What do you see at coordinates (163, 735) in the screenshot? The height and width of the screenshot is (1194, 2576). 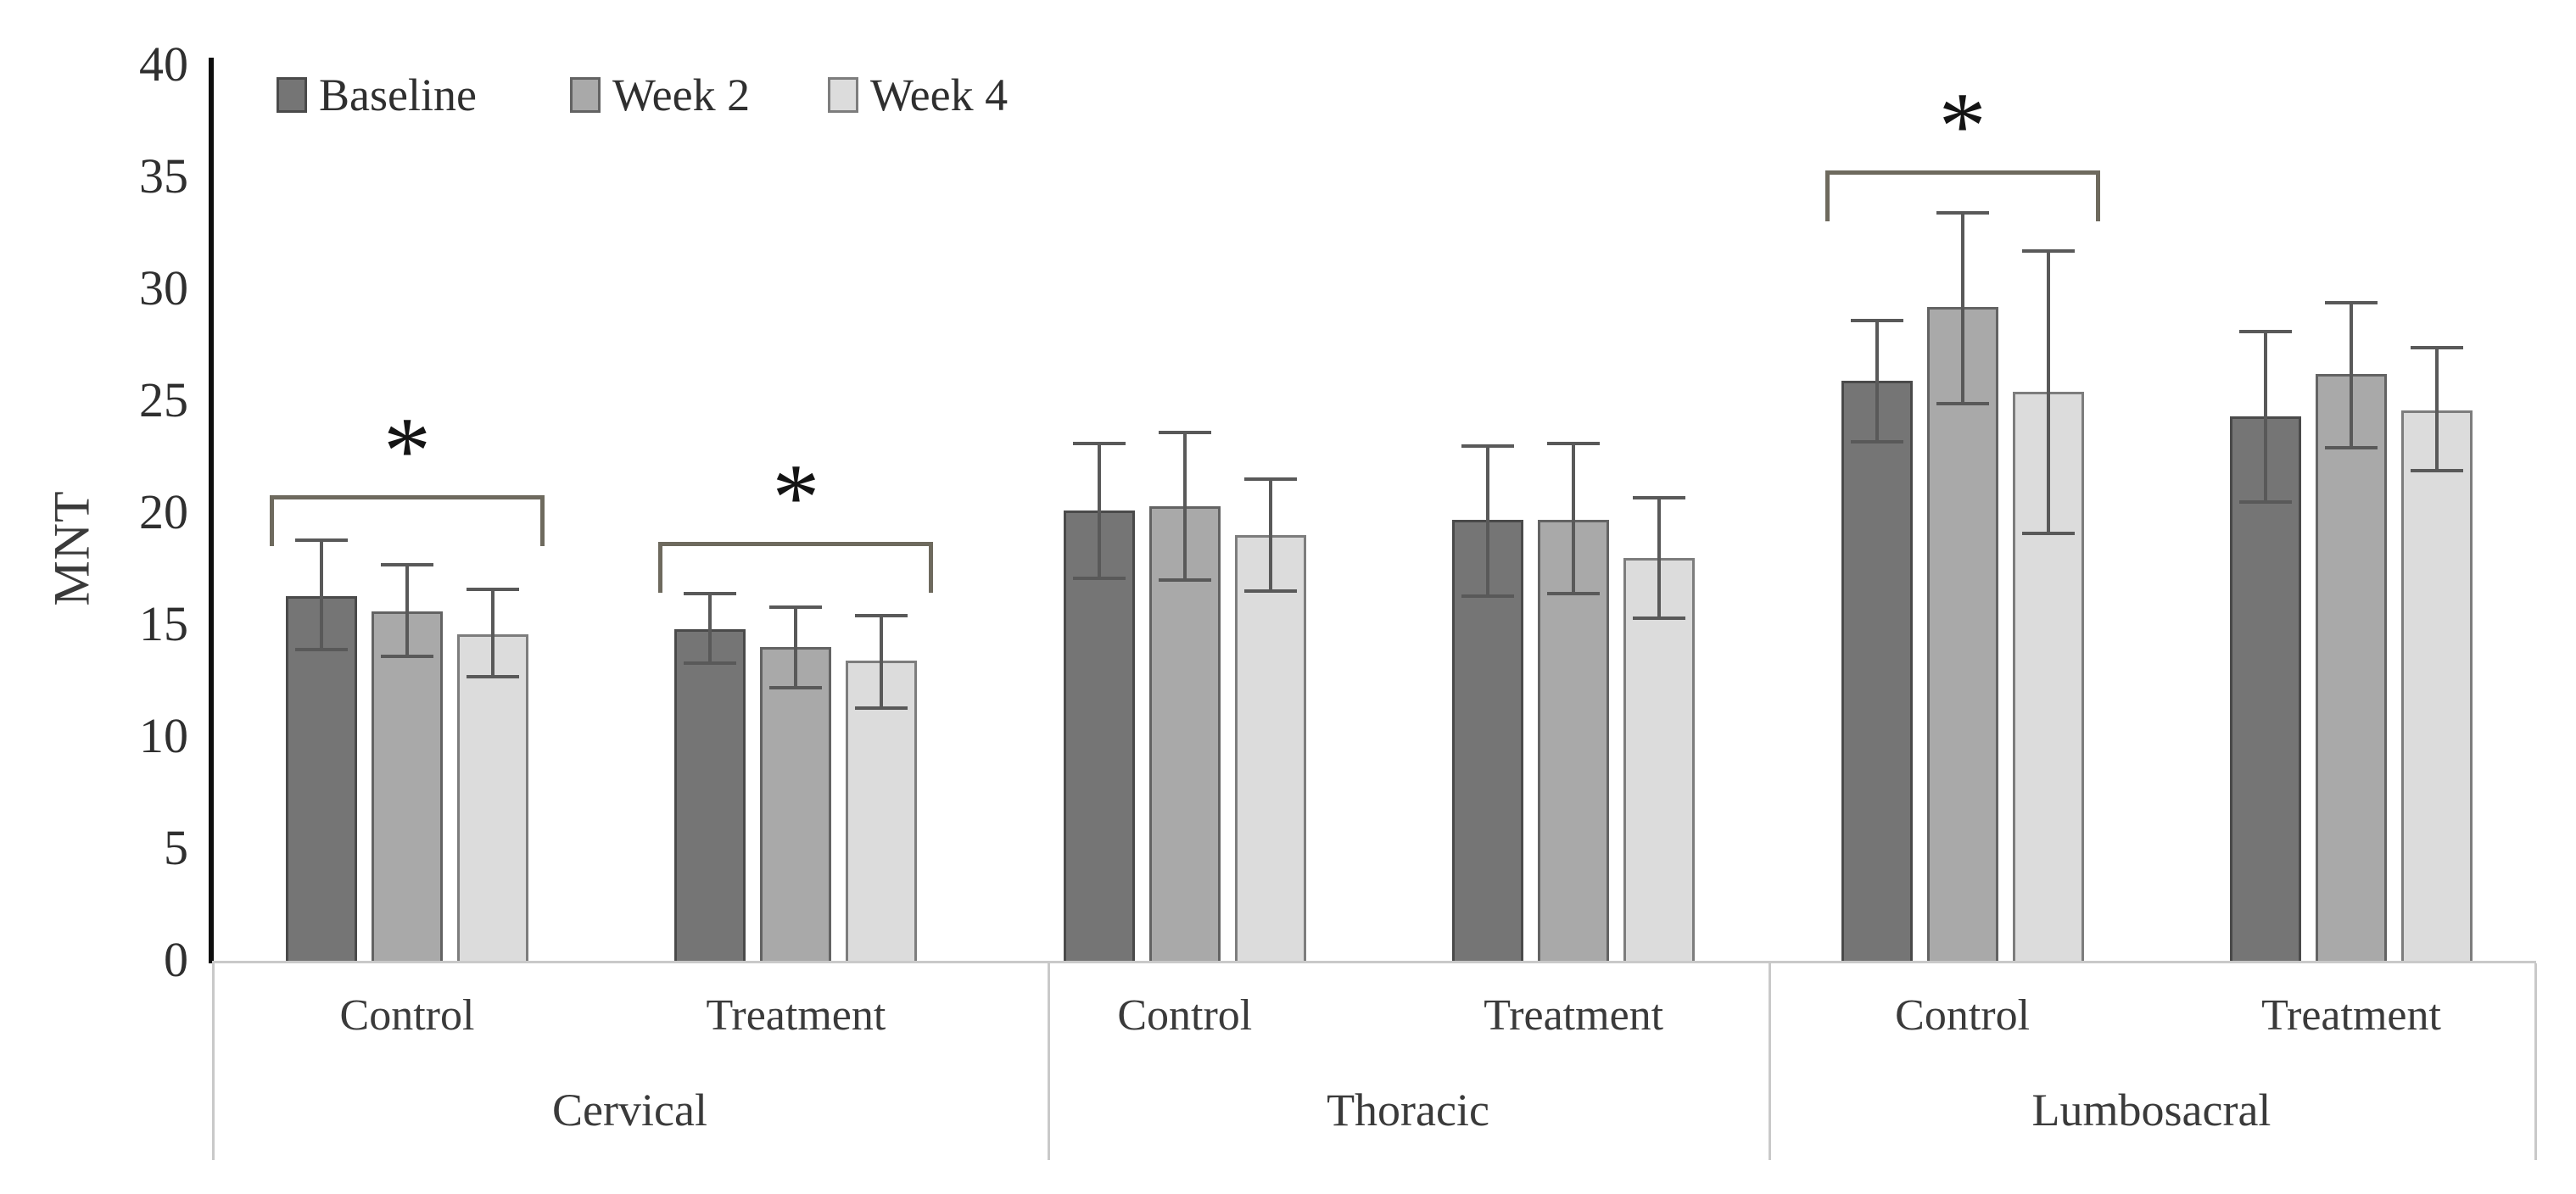 I see `y-axis-tick-label: 10` at bounding box center [163, 735].